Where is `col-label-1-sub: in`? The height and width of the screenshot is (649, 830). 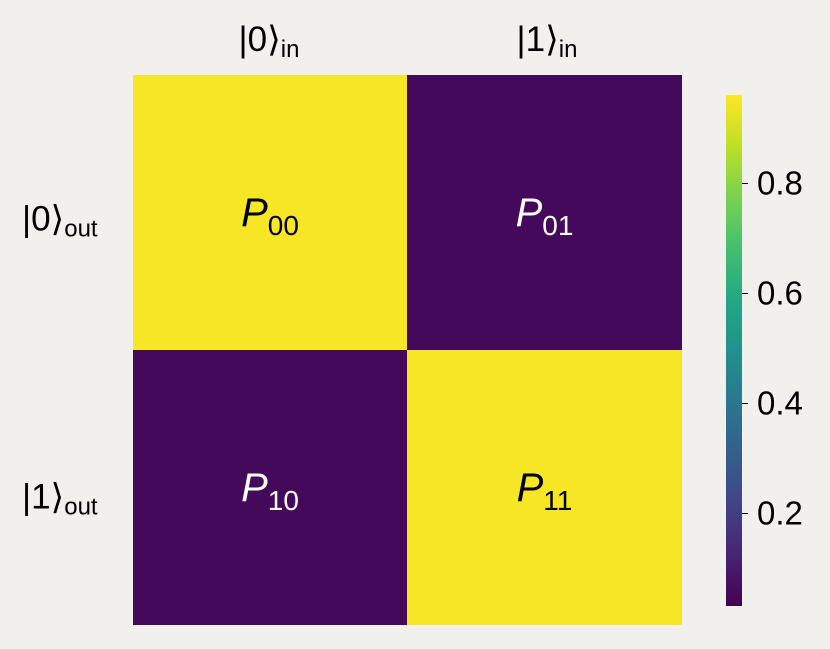
col-label-1-sub: in is located at coordinates (568, 49).